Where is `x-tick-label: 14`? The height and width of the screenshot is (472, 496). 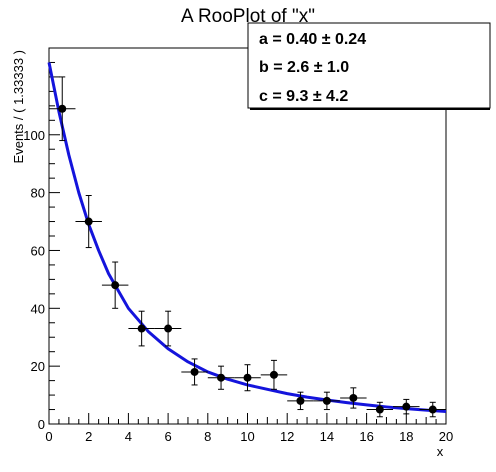
x-tick-label: 14 is located at coordinates (327, 436).